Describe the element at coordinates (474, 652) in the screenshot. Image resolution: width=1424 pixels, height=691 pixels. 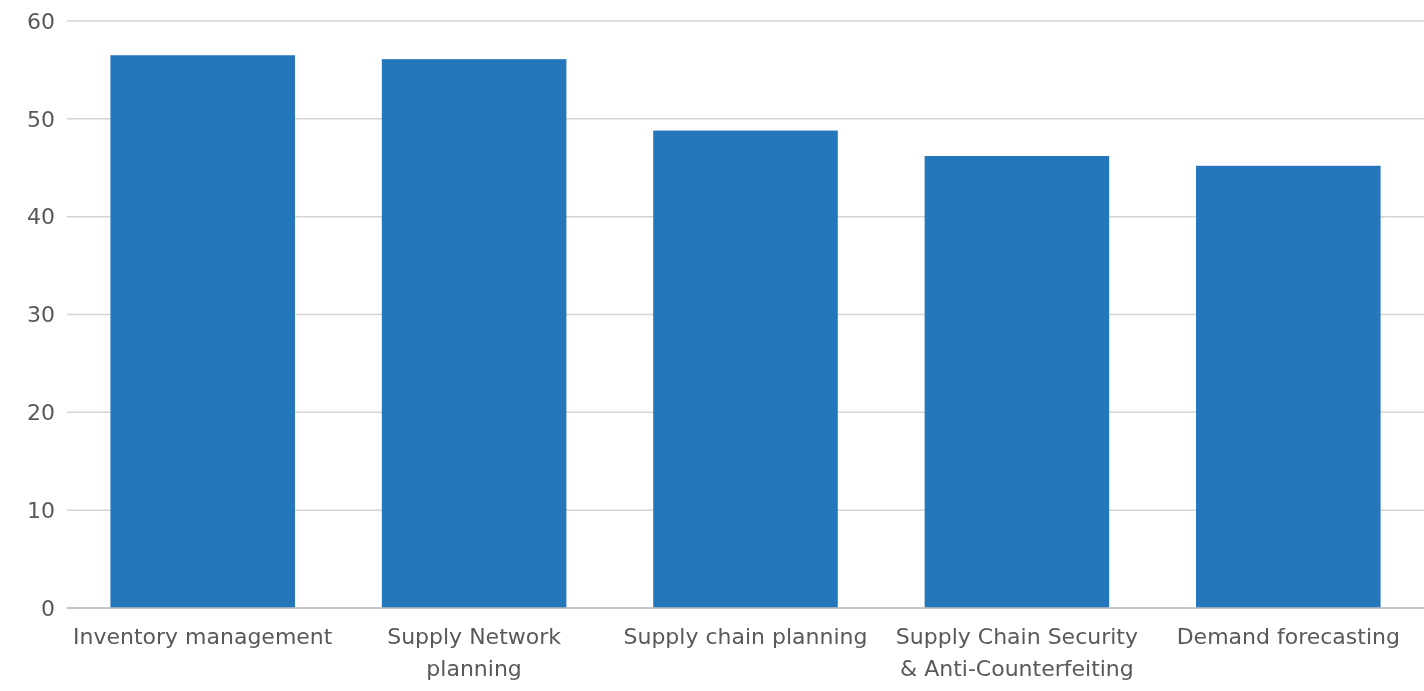
I see `x-tick-label: Supply Network planning` at that location.